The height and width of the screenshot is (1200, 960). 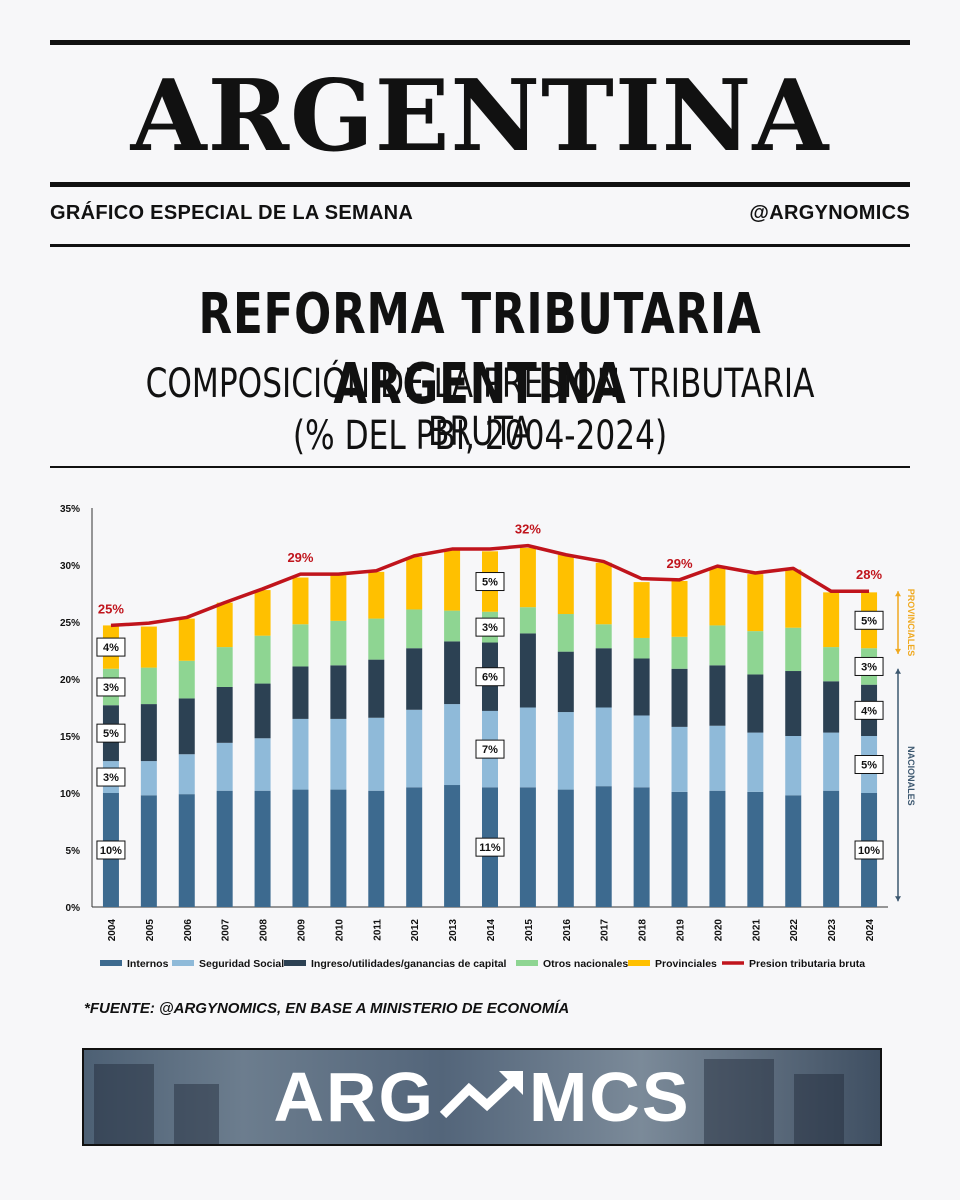 I want to click on line-data-label: 29%, so click(x=300, y=557).